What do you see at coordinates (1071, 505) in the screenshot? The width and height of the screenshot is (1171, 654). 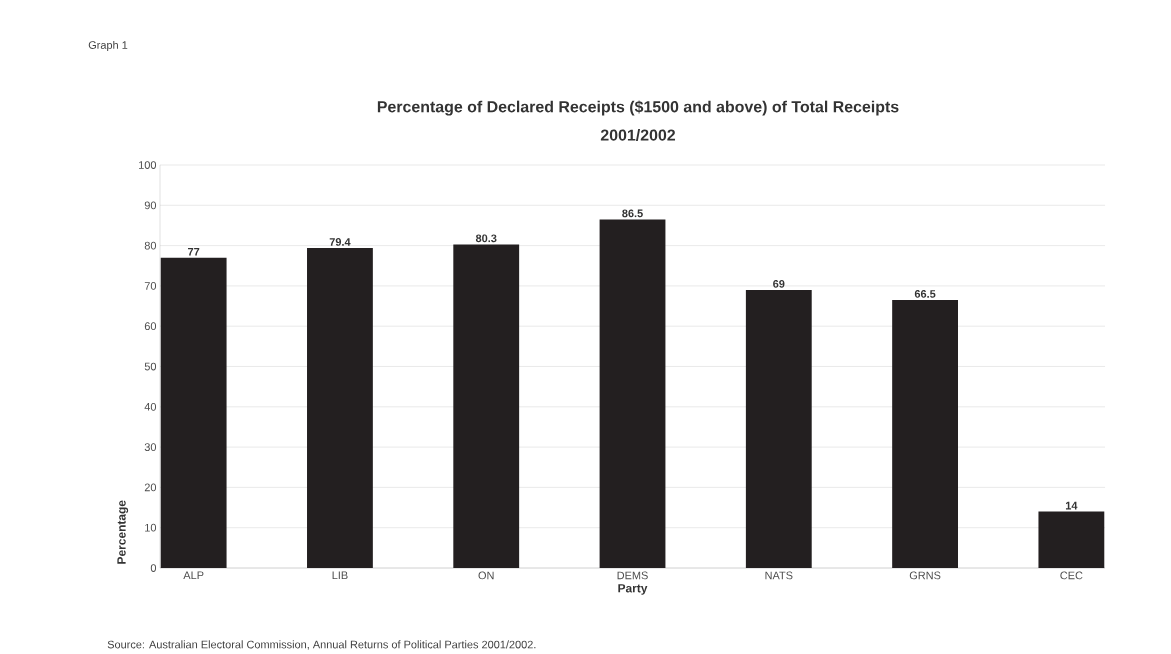 I see `data-label: 14` at bounding box center [1071, 505].